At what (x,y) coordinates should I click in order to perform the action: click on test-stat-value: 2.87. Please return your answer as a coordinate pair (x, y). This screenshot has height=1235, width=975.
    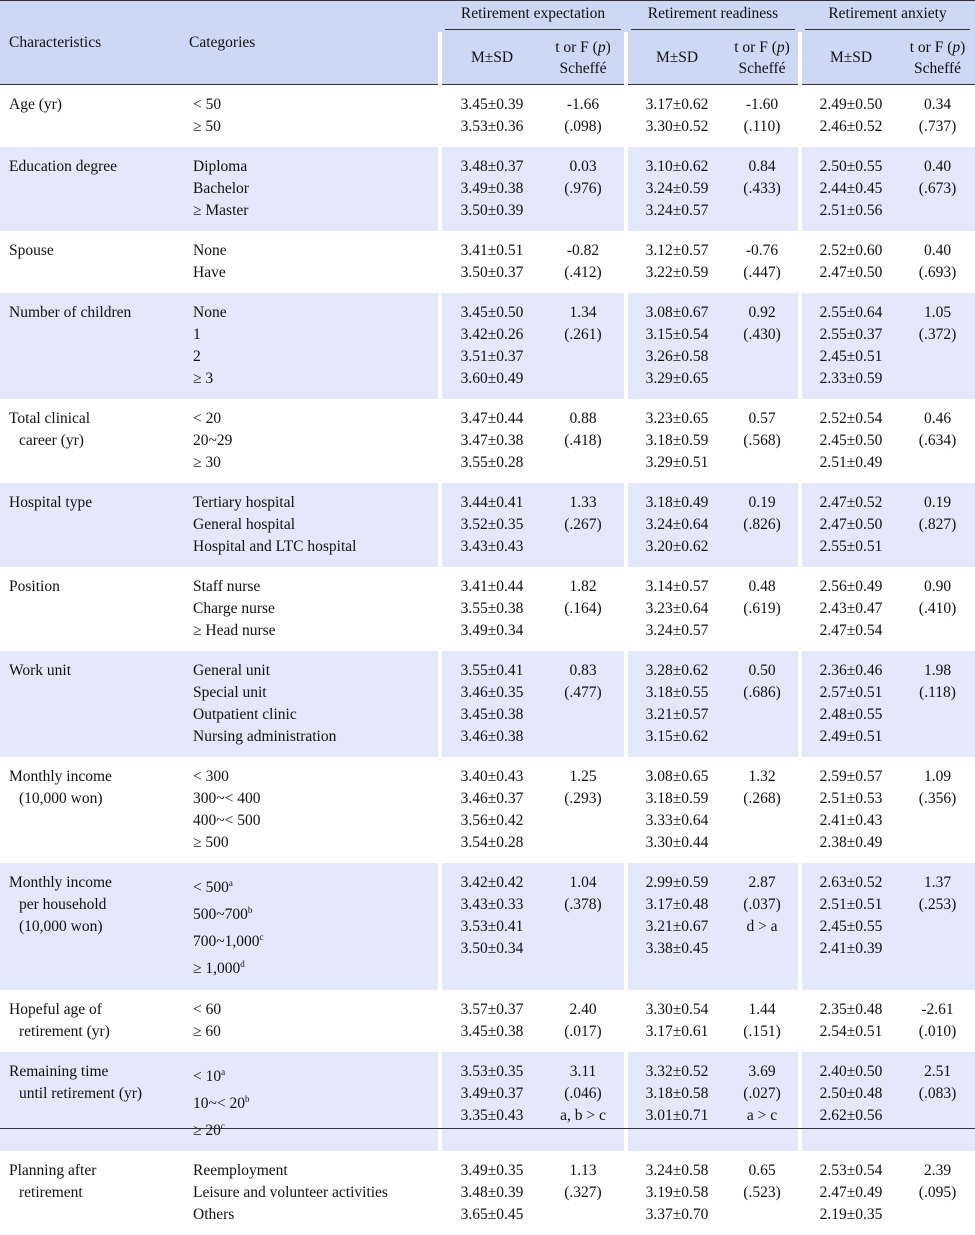
    Looking at the image, I should click on (762, 883).